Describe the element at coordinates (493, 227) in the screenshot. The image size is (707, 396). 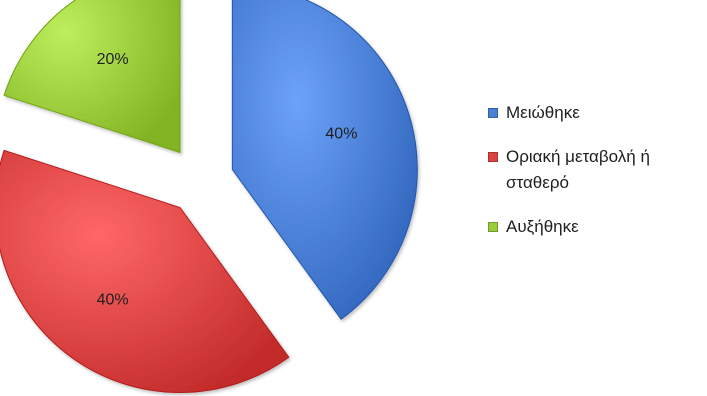
I see `legend-swatch-increased` at that location.